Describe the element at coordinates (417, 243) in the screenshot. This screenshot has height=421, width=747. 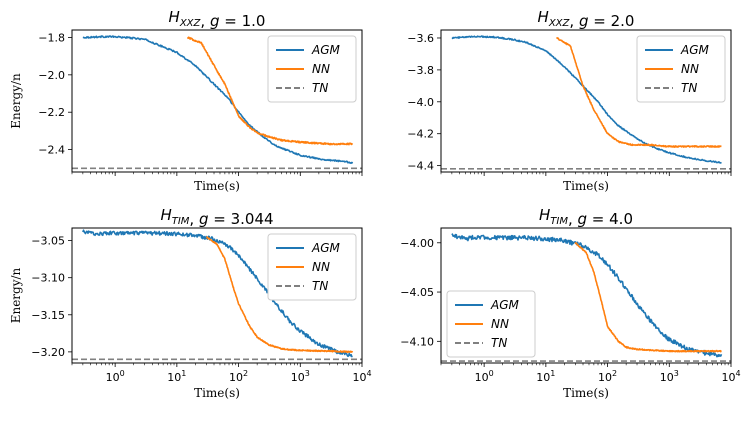
I see `y-tick-label: −4.00` at that location.